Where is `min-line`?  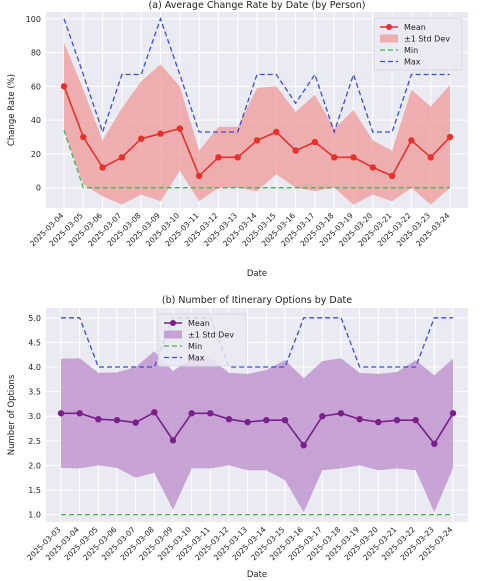 min-line is located at coordinates (256, 159).